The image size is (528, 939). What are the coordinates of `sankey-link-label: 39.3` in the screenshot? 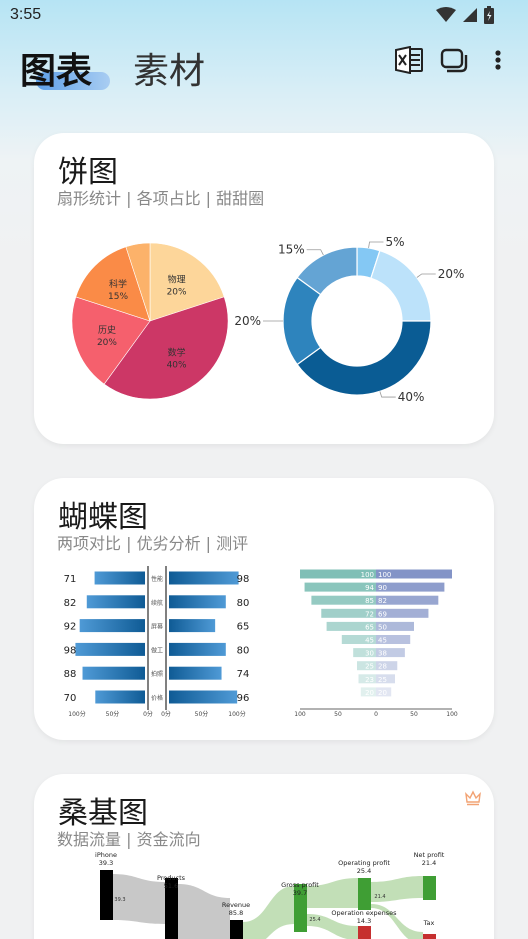 It's located at (119, 900).